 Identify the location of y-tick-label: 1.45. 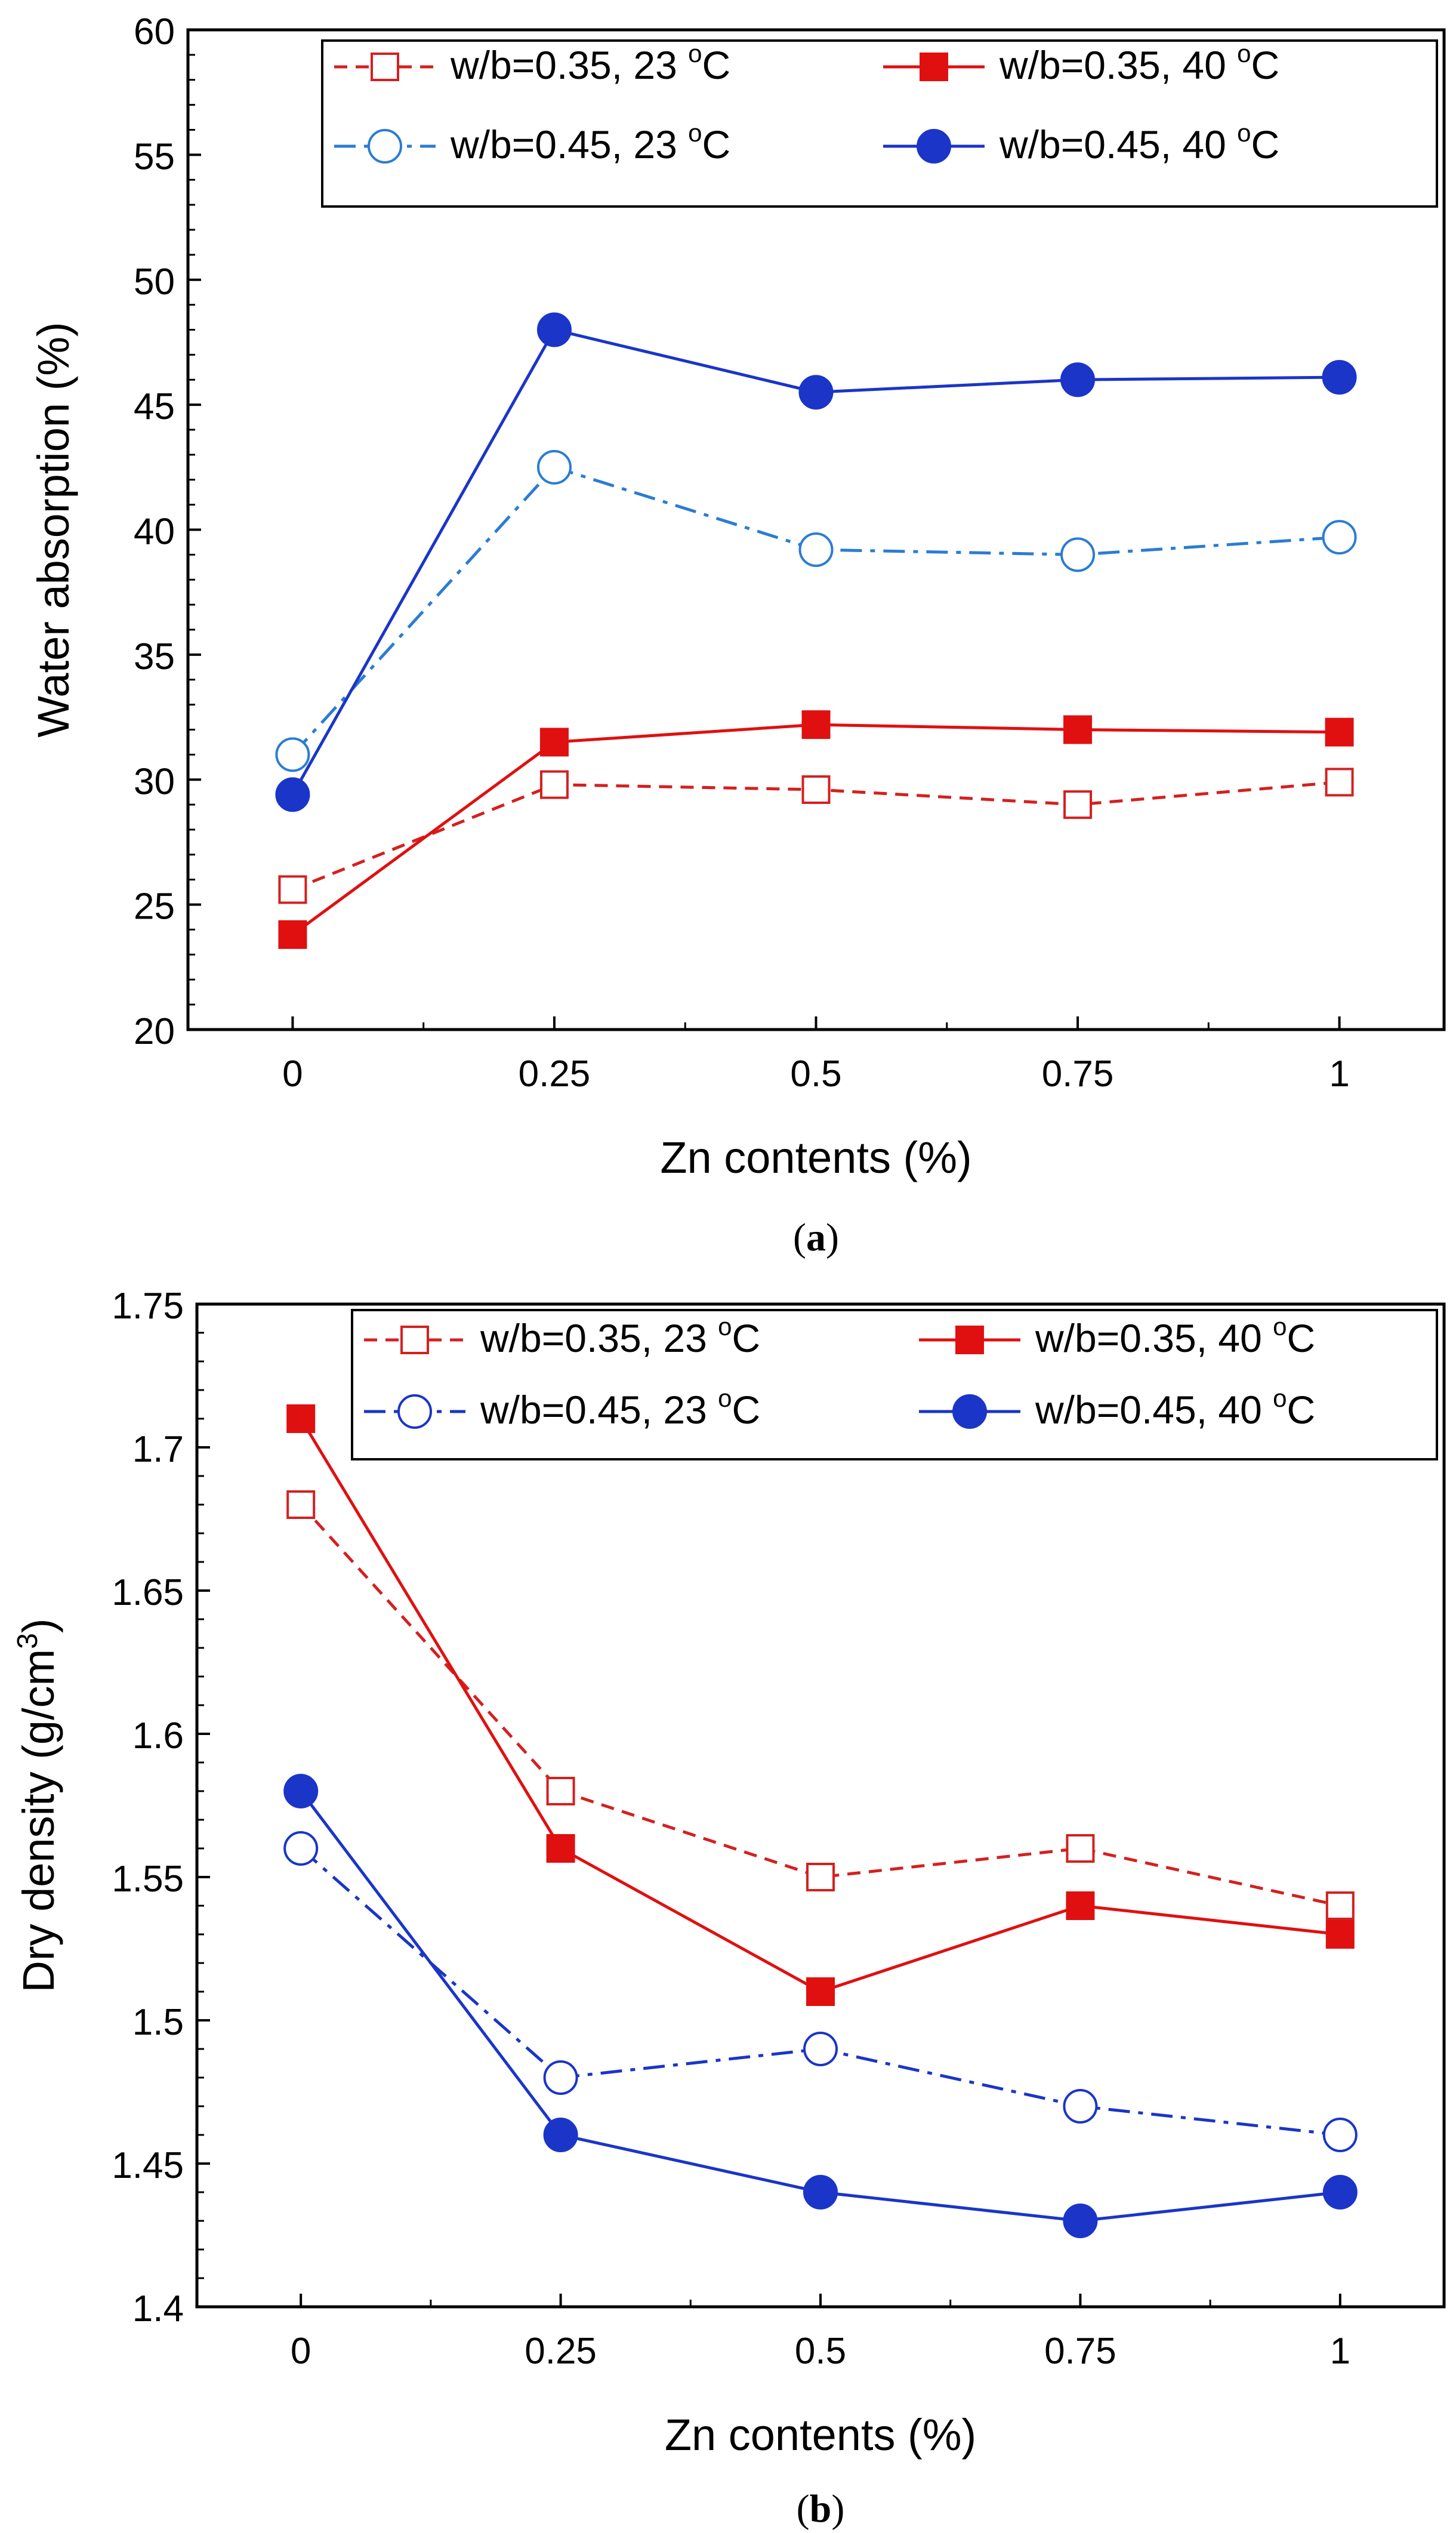
(148, 2165).